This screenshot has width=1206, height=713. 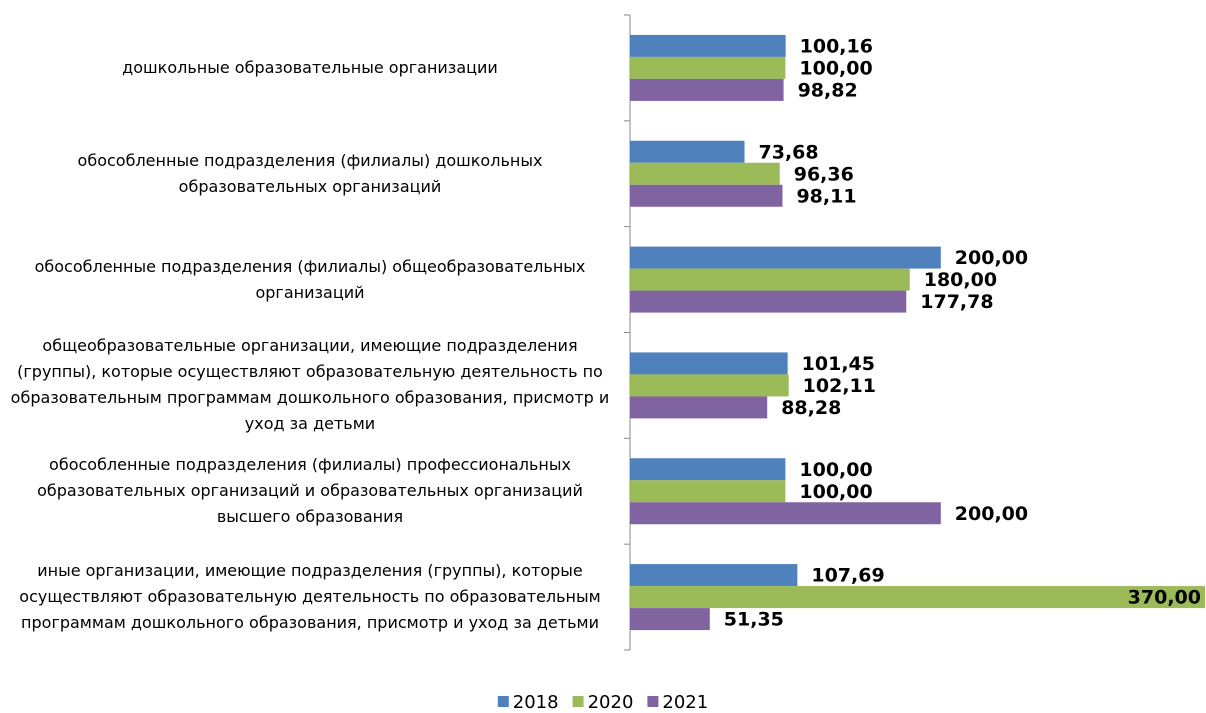 What do you see at coordinates (754, 620) in the screenshot?
I see `value-label: 51,35` at bounding box center [754, 620].